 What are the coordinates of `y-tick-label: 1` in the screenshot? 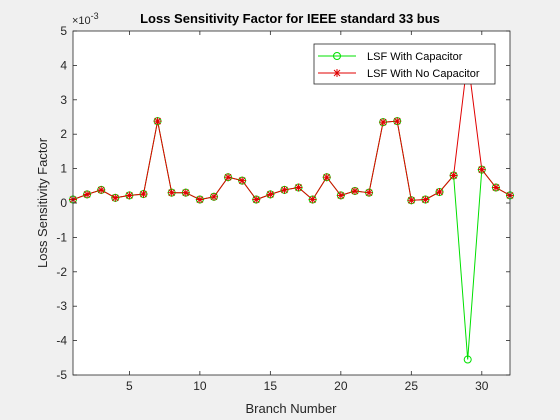 It's located at (63, 169).